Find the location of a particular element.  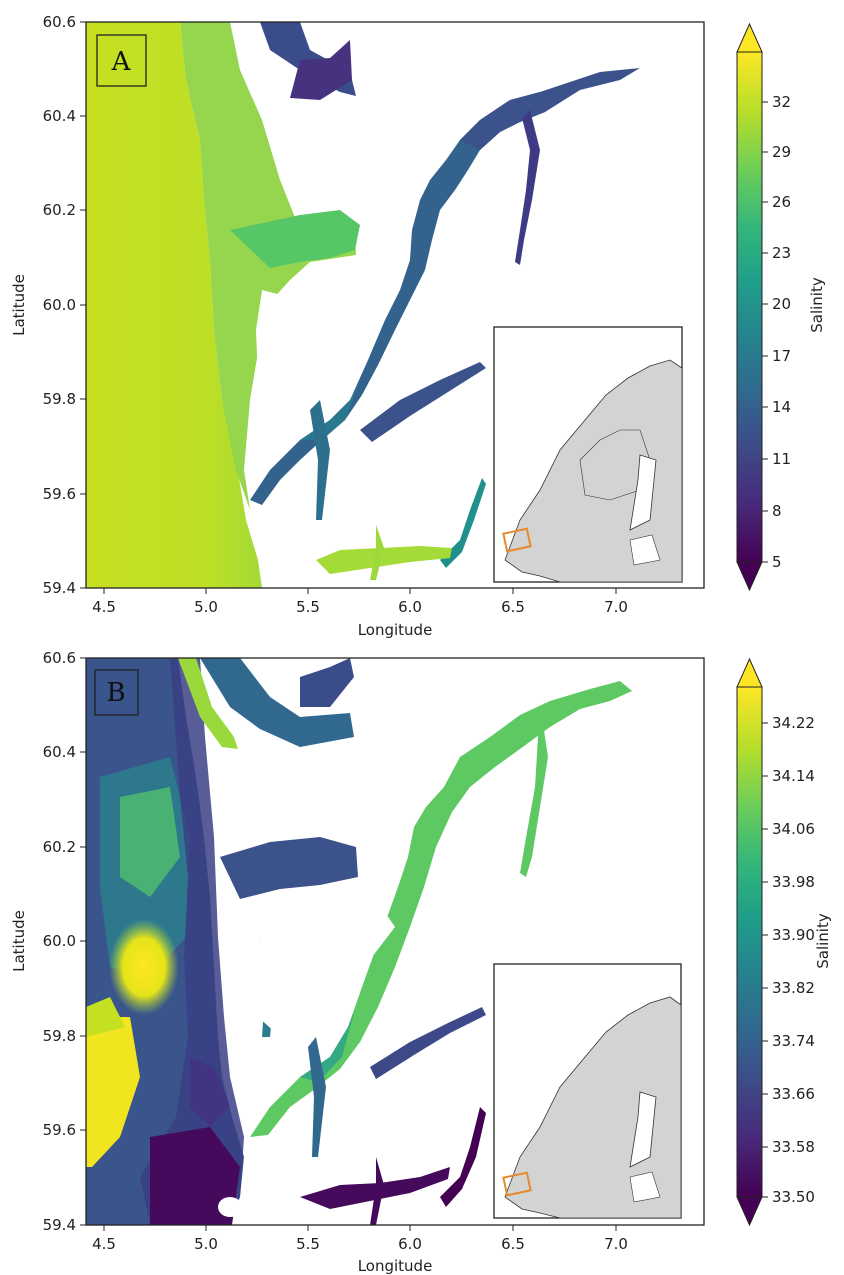

colorbar-tick-label: 33.66 is located at coordinates (793, 1094).